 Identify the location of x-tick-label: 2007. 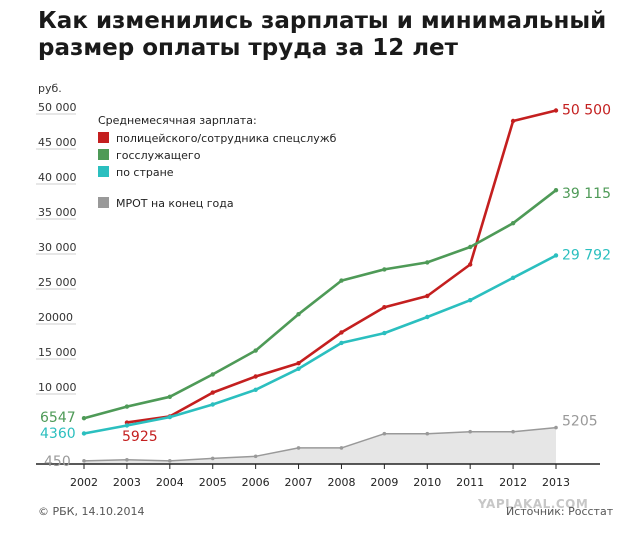
(299, 482).